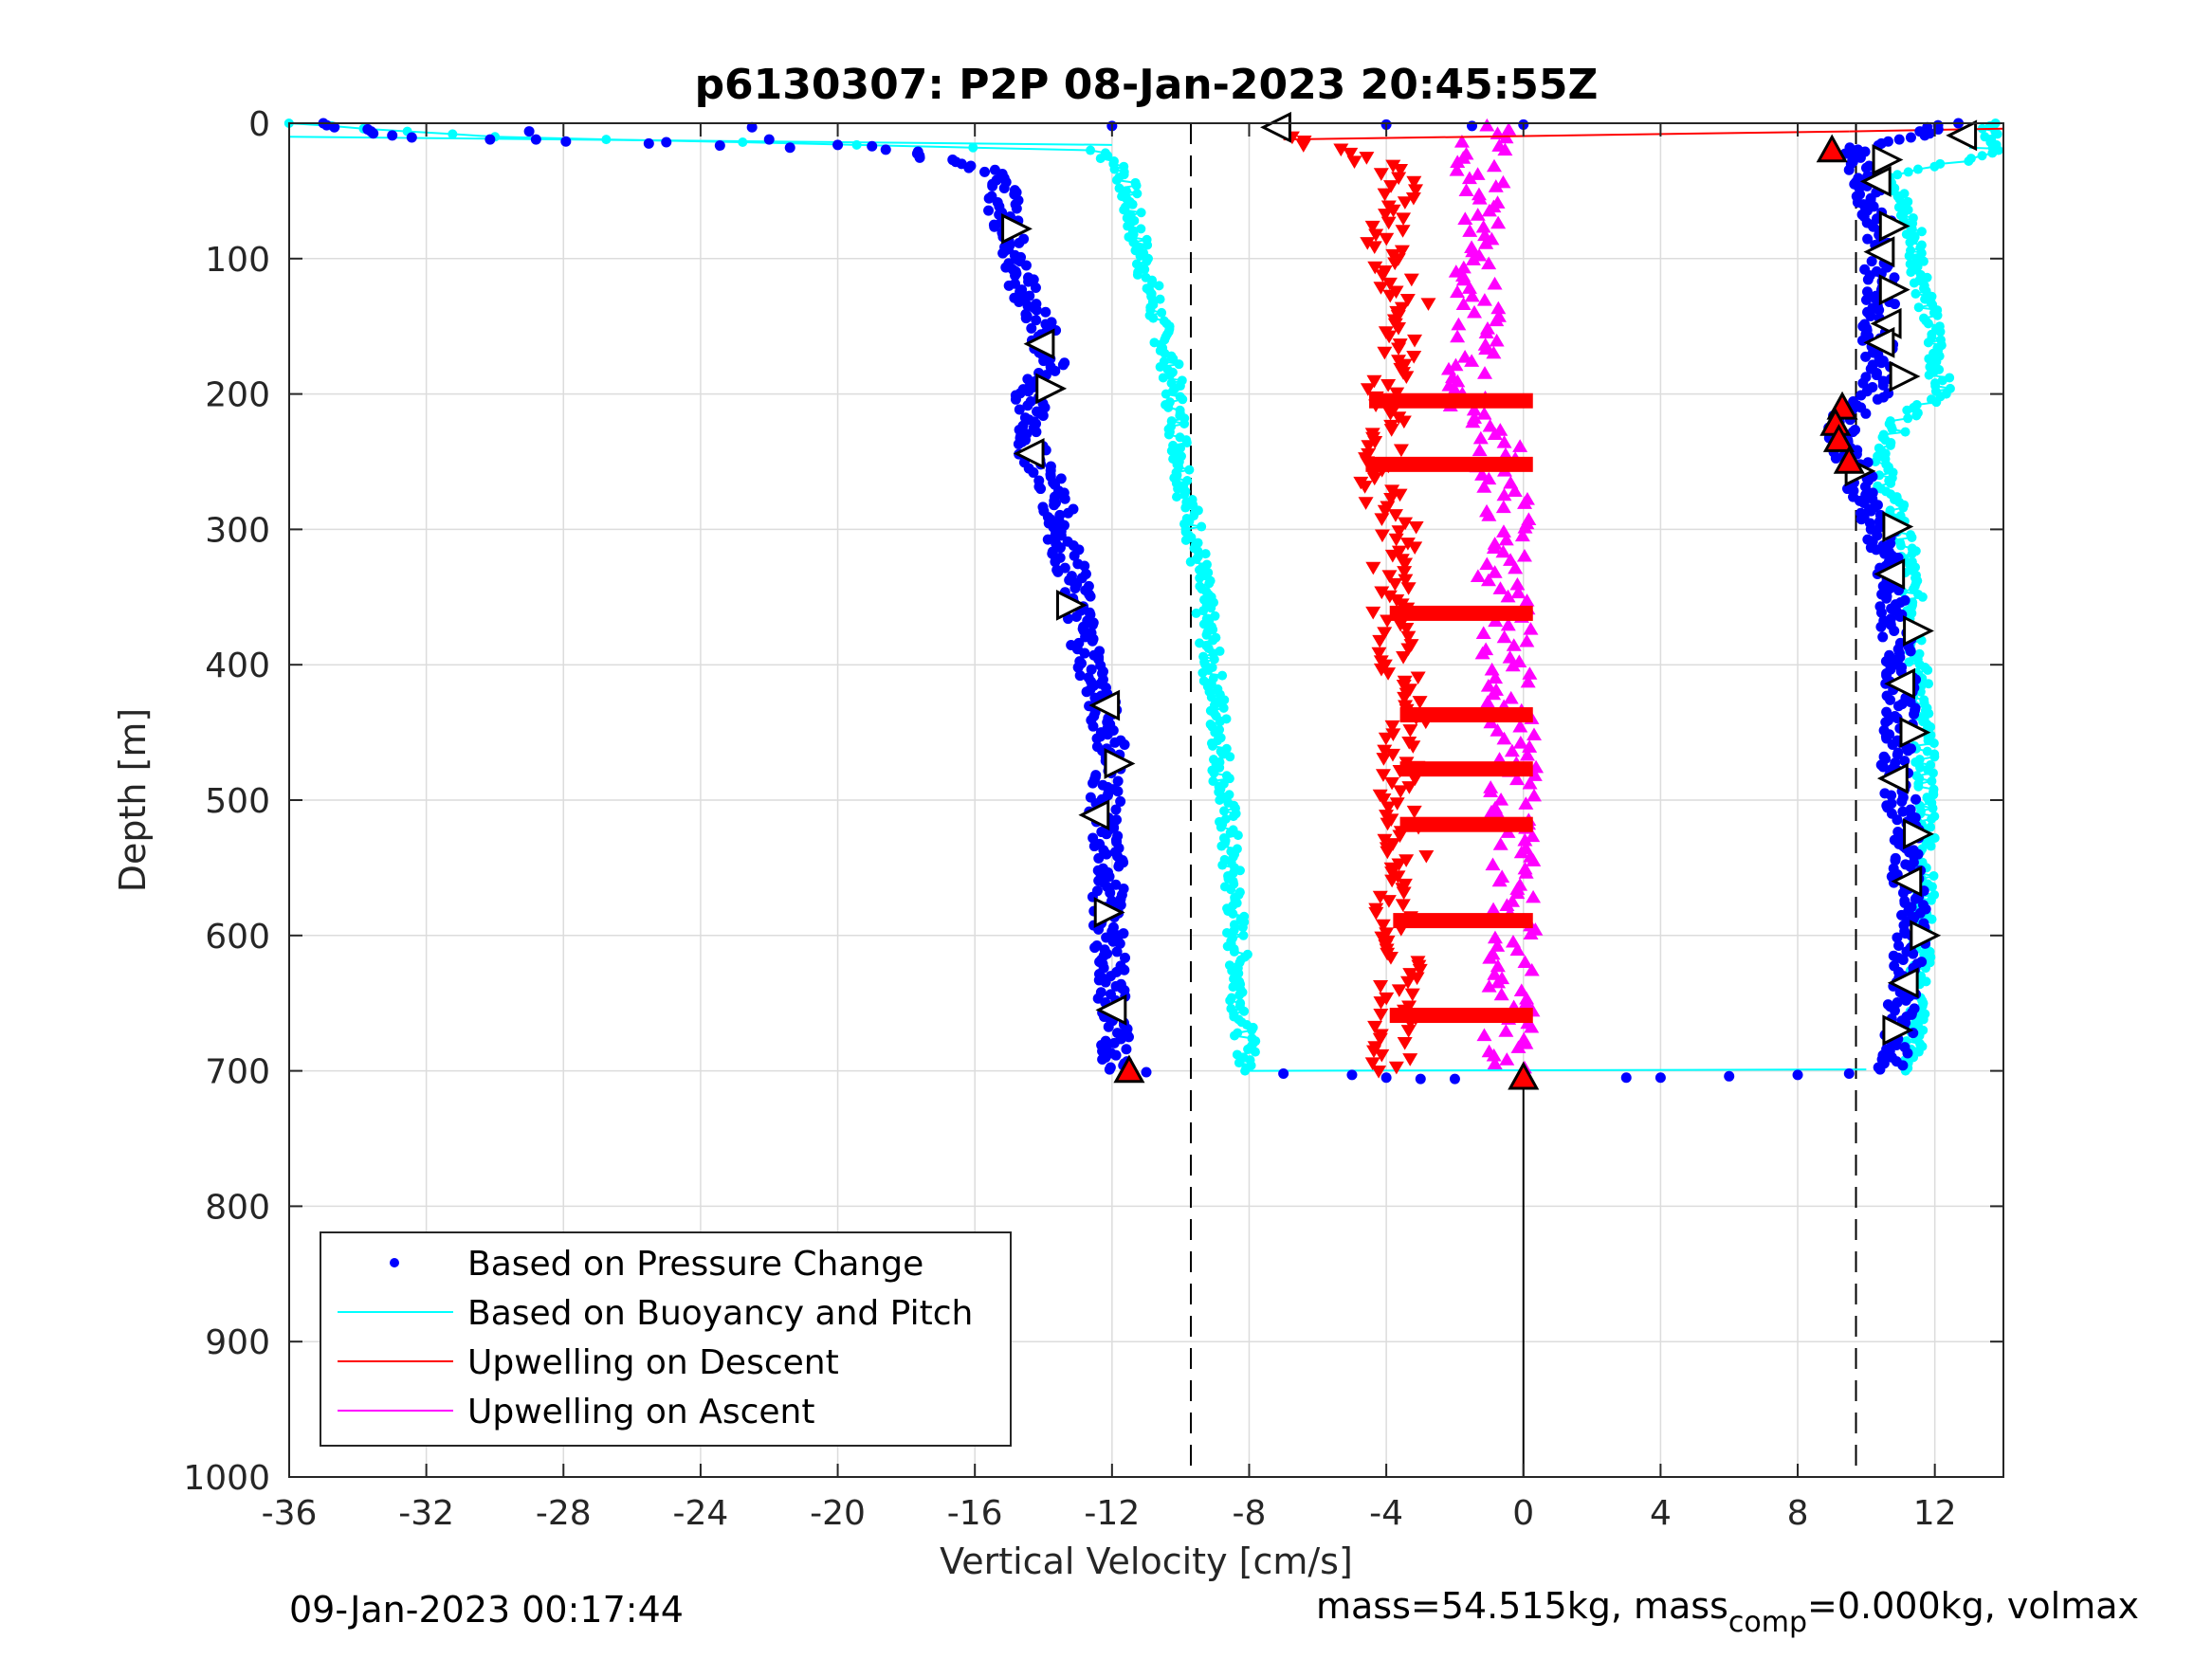  Describe the element at coordinates (290, 1513) in the screenshot. I see `x-tick-label: -36` at that location.